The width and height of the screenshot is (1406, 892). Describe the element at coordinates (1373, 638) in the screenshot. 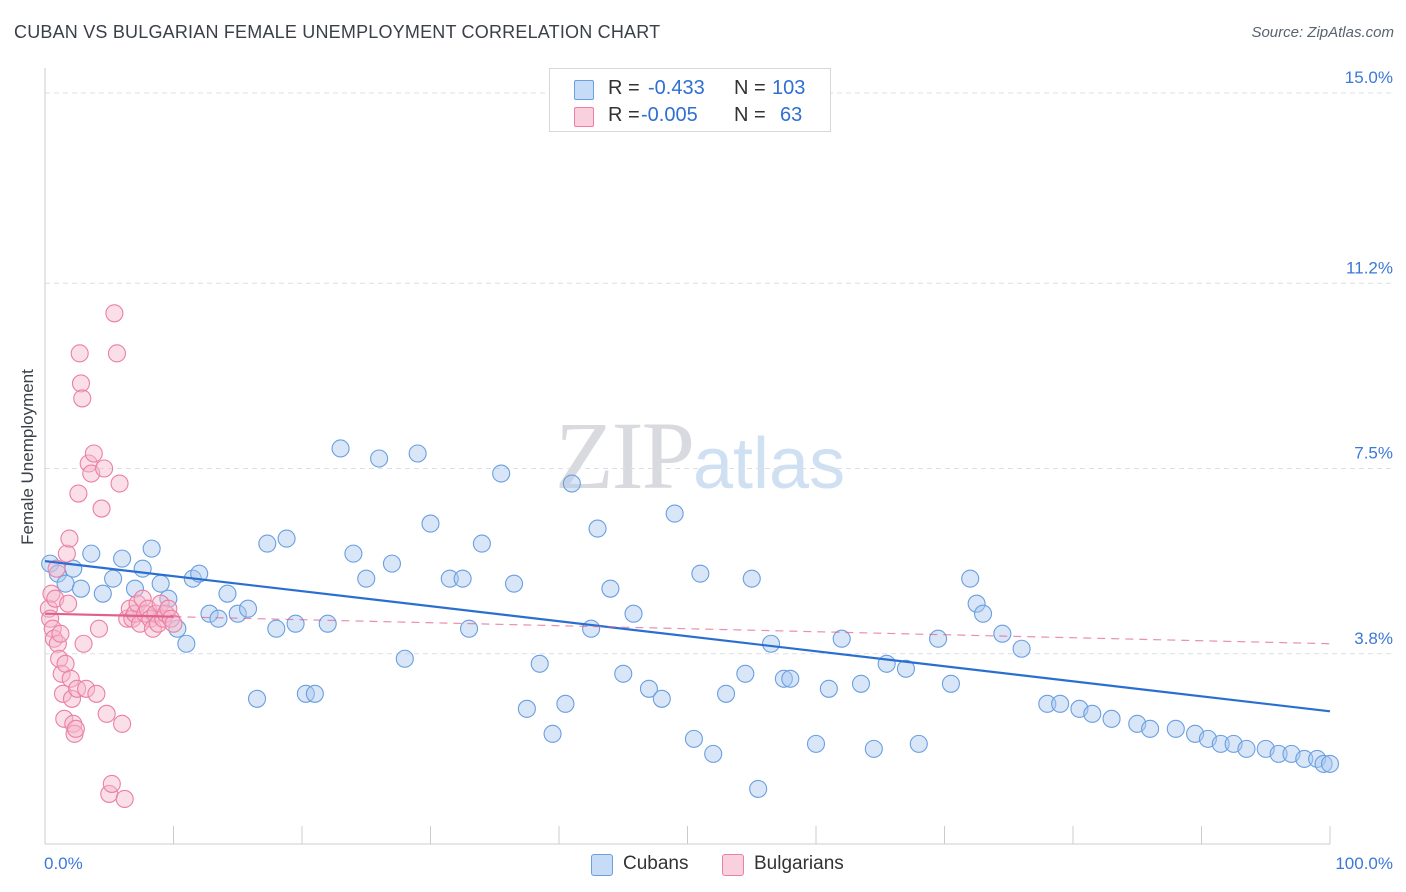

I see `y-tick-label: 3.8%` at that location.